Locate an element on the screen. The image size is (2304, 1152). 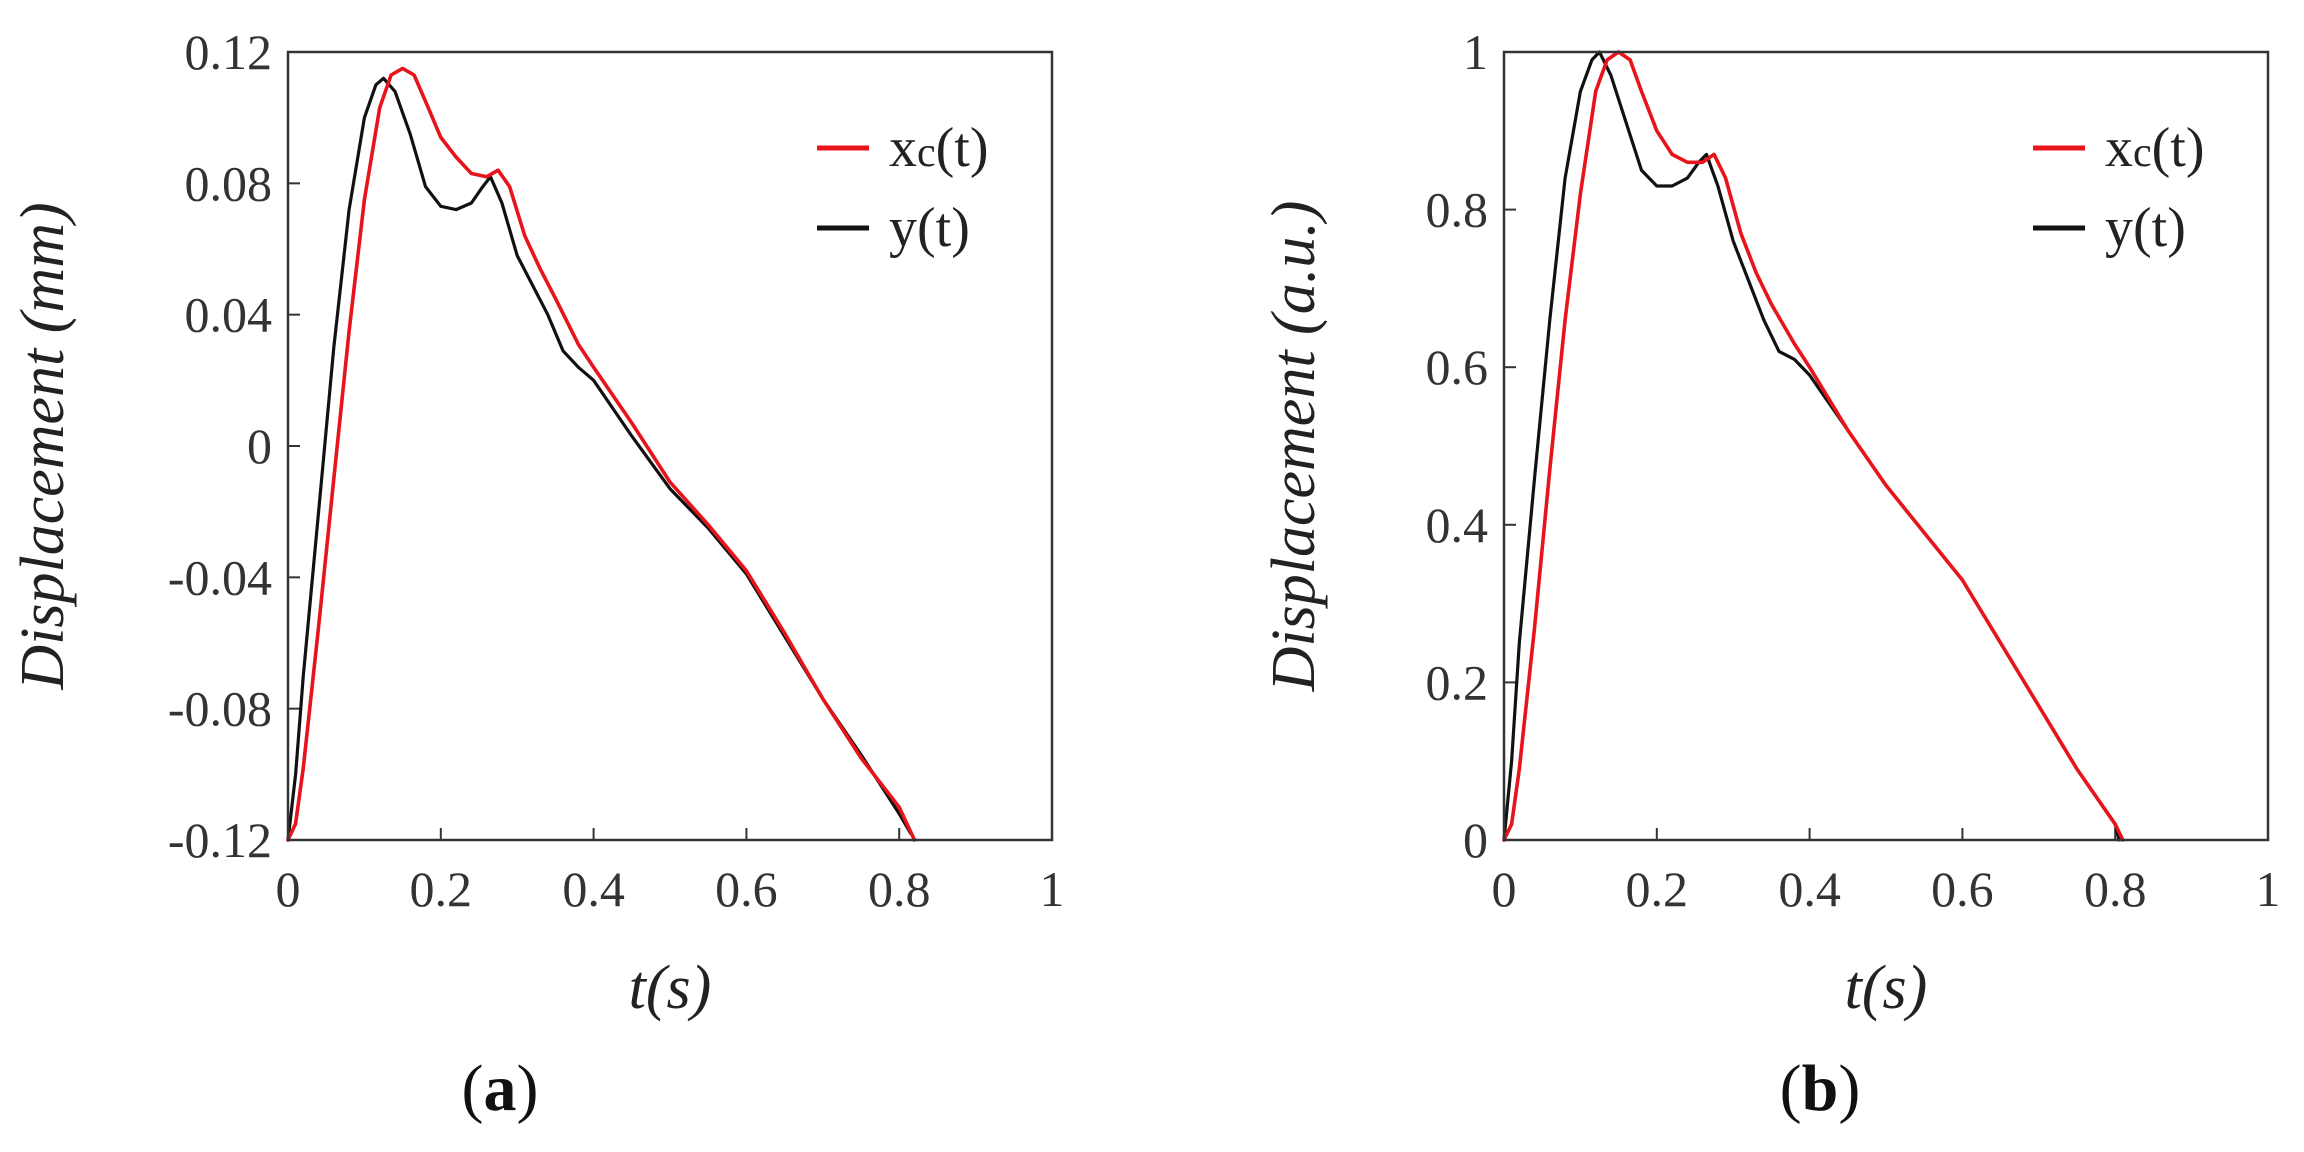
panel-a-y-tick-label: 0.12 is located at coordinates (229, 52).